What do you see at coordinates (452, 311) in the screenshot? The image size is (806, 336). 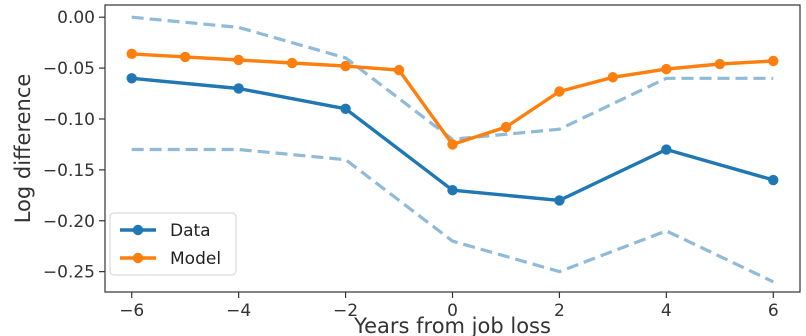 I see `x-tick-label: 0` at bounding box center [452, 311].